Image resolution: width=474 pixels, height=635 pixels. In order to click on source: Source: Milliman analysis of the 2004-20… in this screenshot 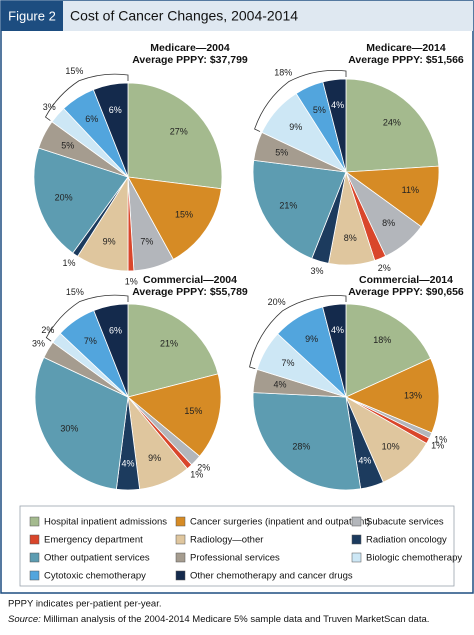, I will do `click(218, 619)`.